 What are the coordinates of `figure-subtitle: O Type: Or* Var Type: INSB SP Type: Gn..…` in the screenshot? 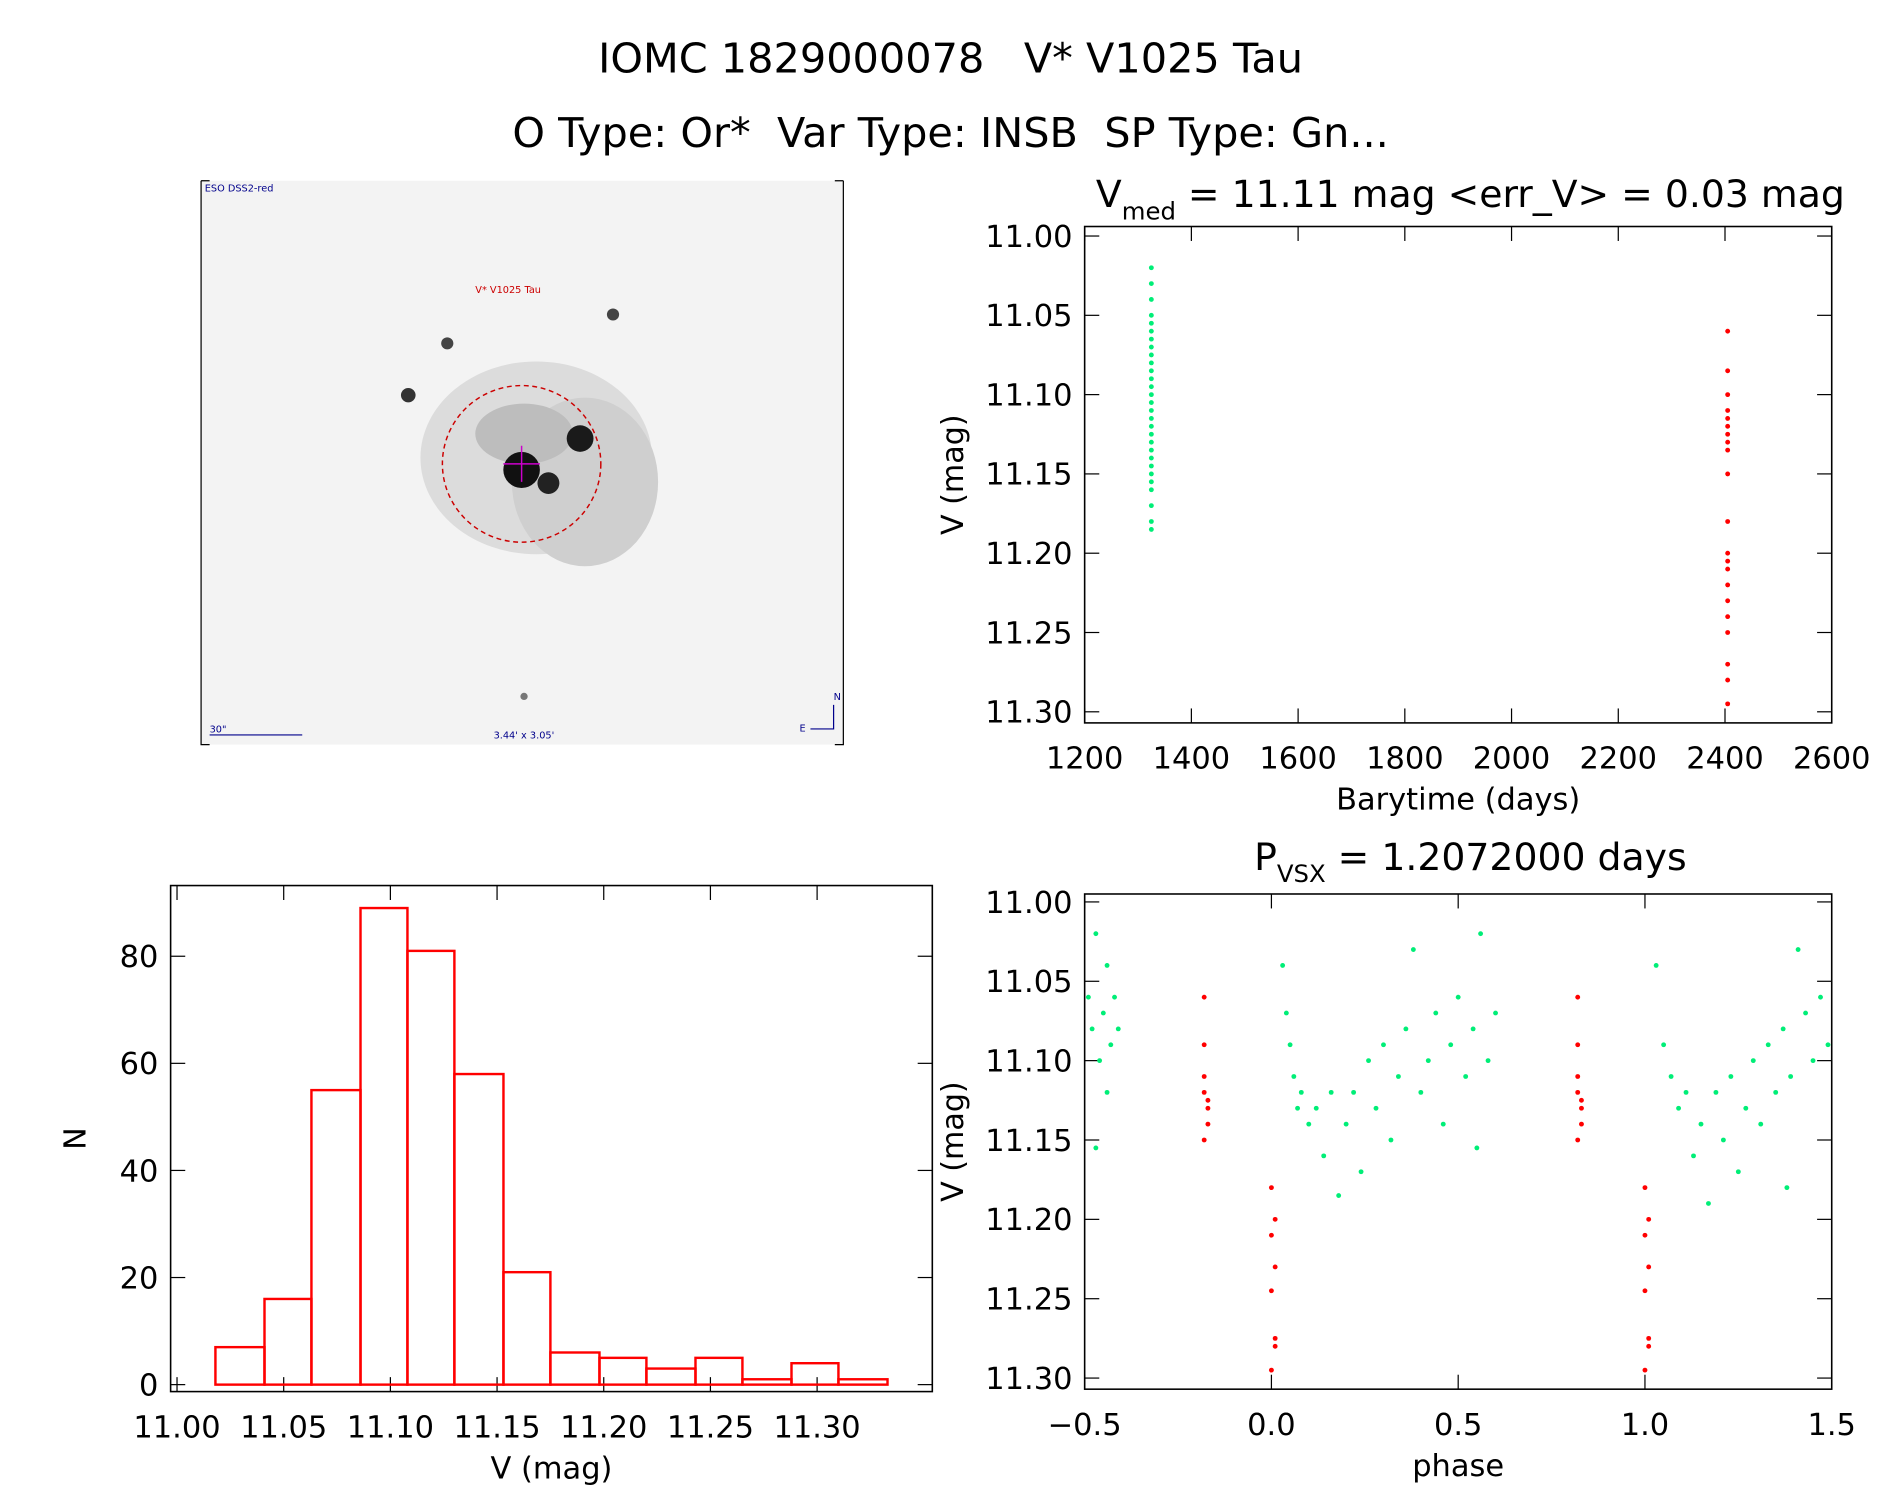 It's located at (950, 133).